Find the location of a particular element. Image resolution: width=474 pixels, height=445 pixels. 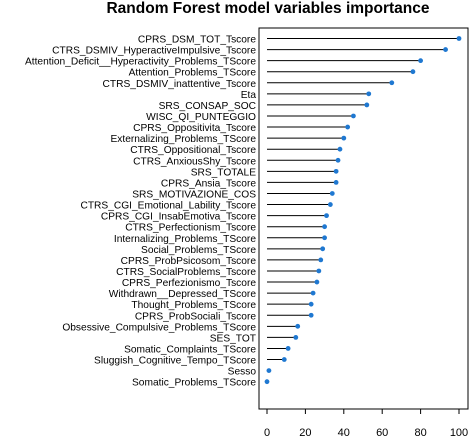

y-tick-label: CTRS_DSMIV_inattentive_Tscore is located at coordinates (180, 84).